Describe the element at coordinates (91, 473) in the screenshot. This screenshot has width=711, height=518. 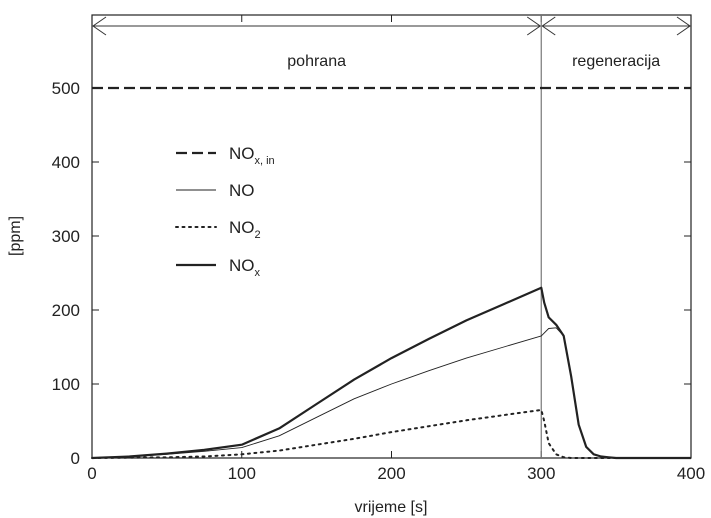
I see `x-tick-label: 0` at that location.